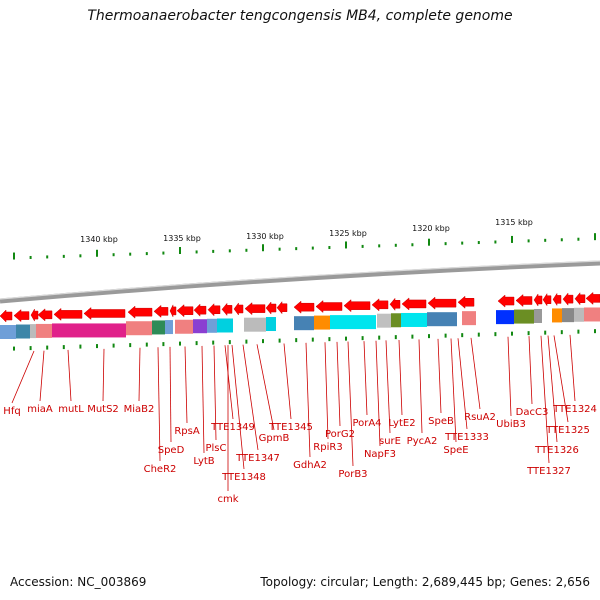 This screenshot has height=600, width=600. I want to click on gene-label: TTE1327, so click(548, 471).